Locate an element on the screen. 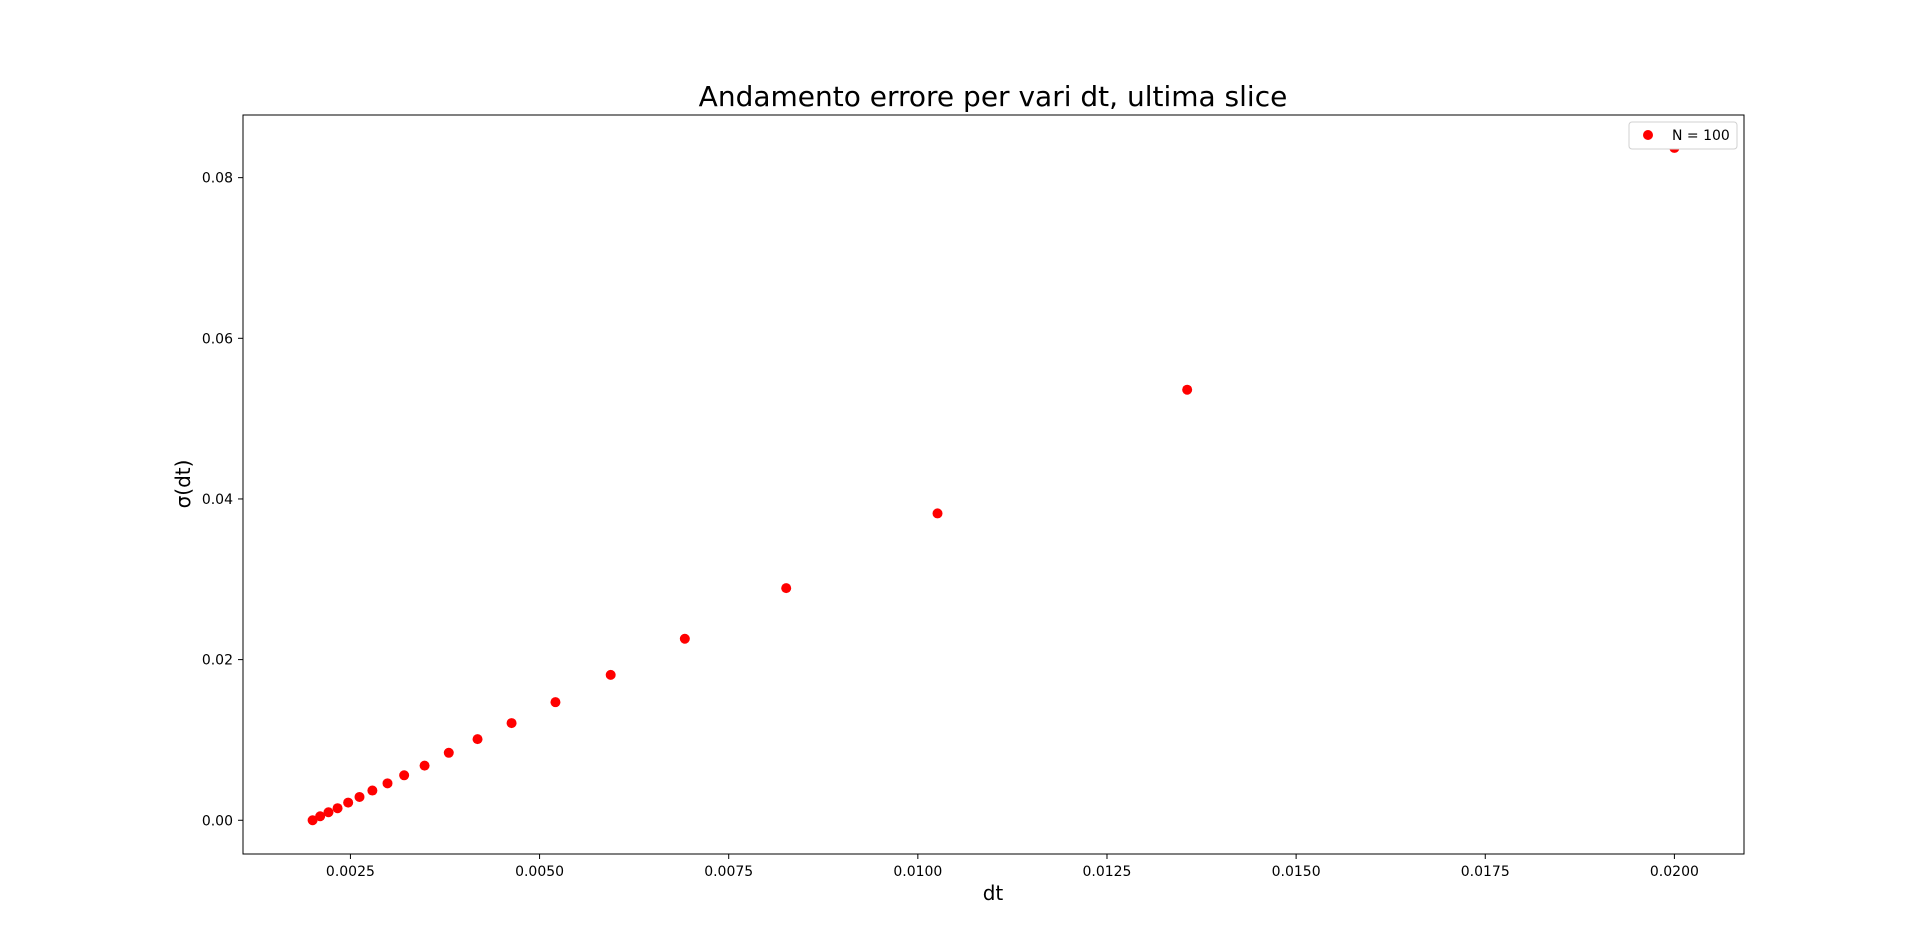 This screenshot has height=951, width=1920. legend-marker is located at coordinates (1648, 135).